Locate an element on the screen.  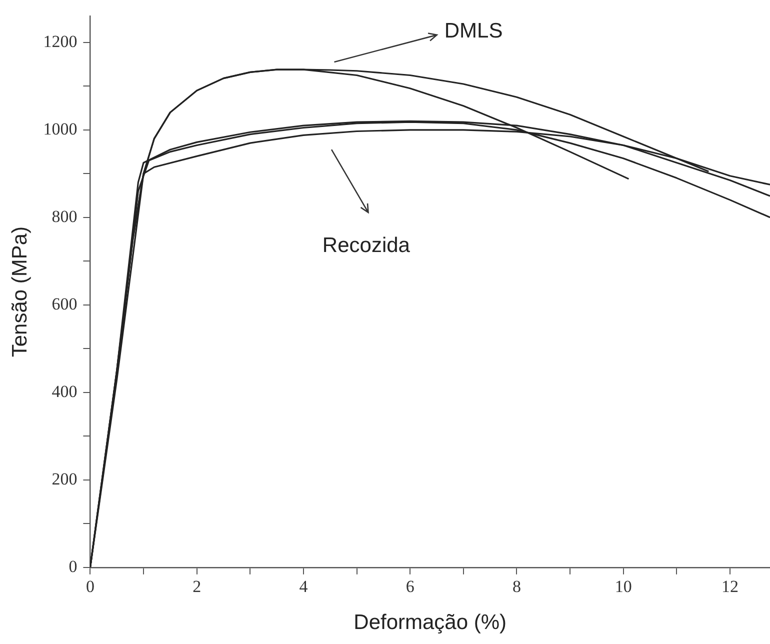
y-tick-label: 0 is located at coordinates (73, 566).